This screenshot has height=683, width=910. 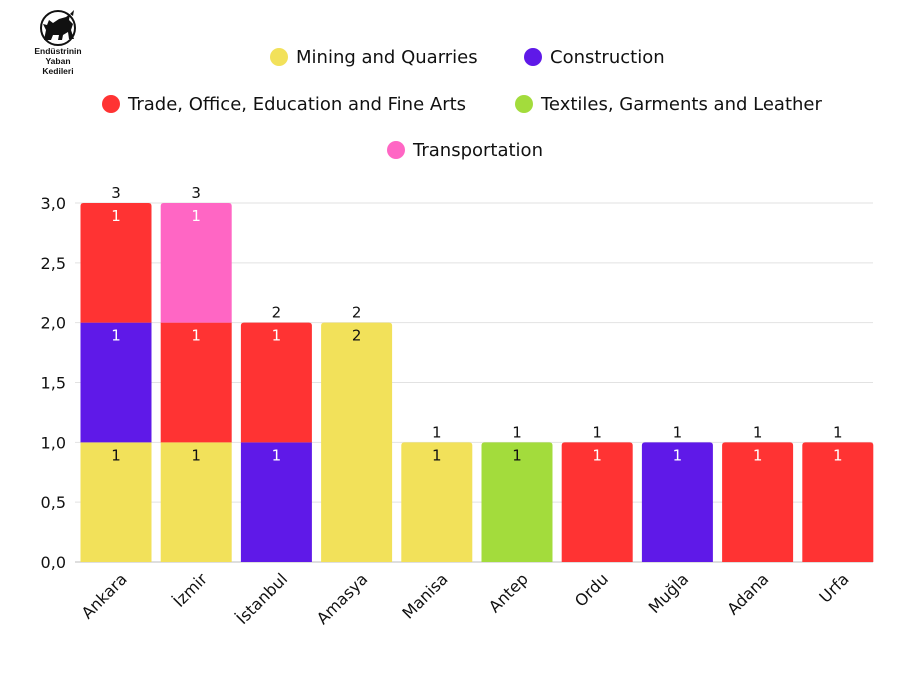 I want to click on bar-urfa-trade-office-education-and-fine-arts, so click(x=838, y=502).